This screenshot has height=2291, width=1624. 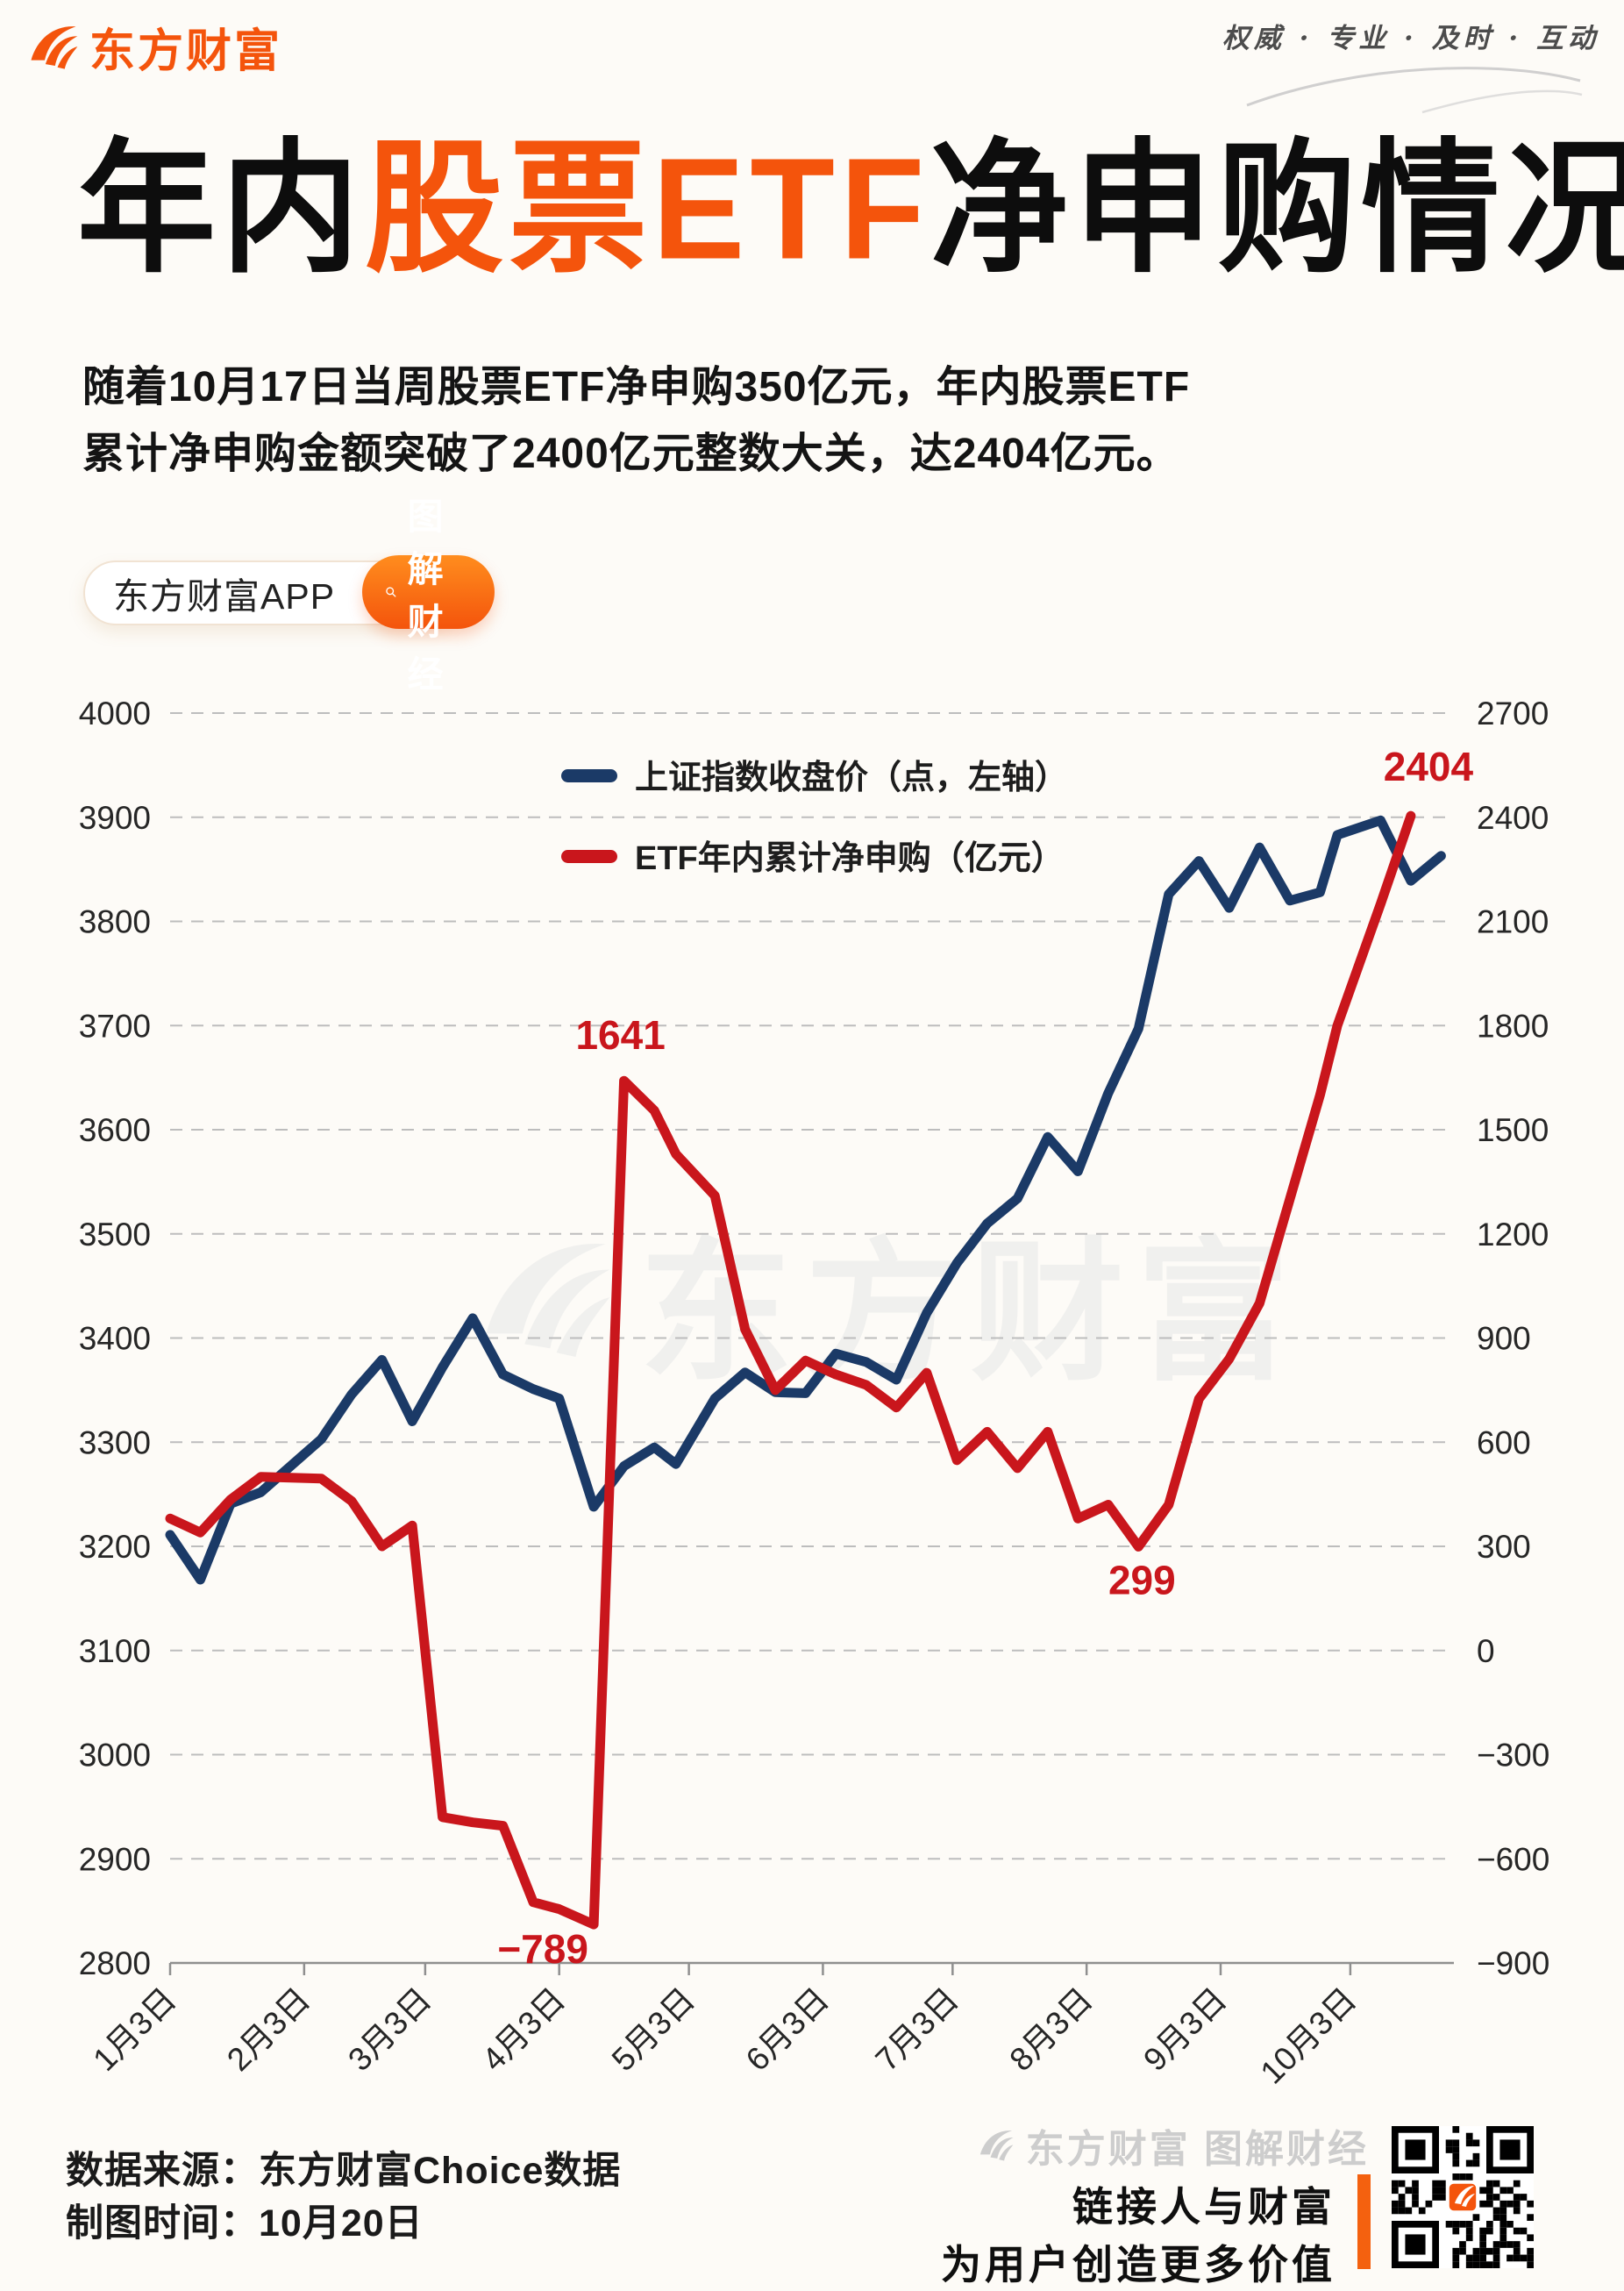 What do you see at coordinates (852, 777) in the screenshot?
I see `legend-label: 上证指数收盘价（点，左轴）` at bounding box center [852, 777].